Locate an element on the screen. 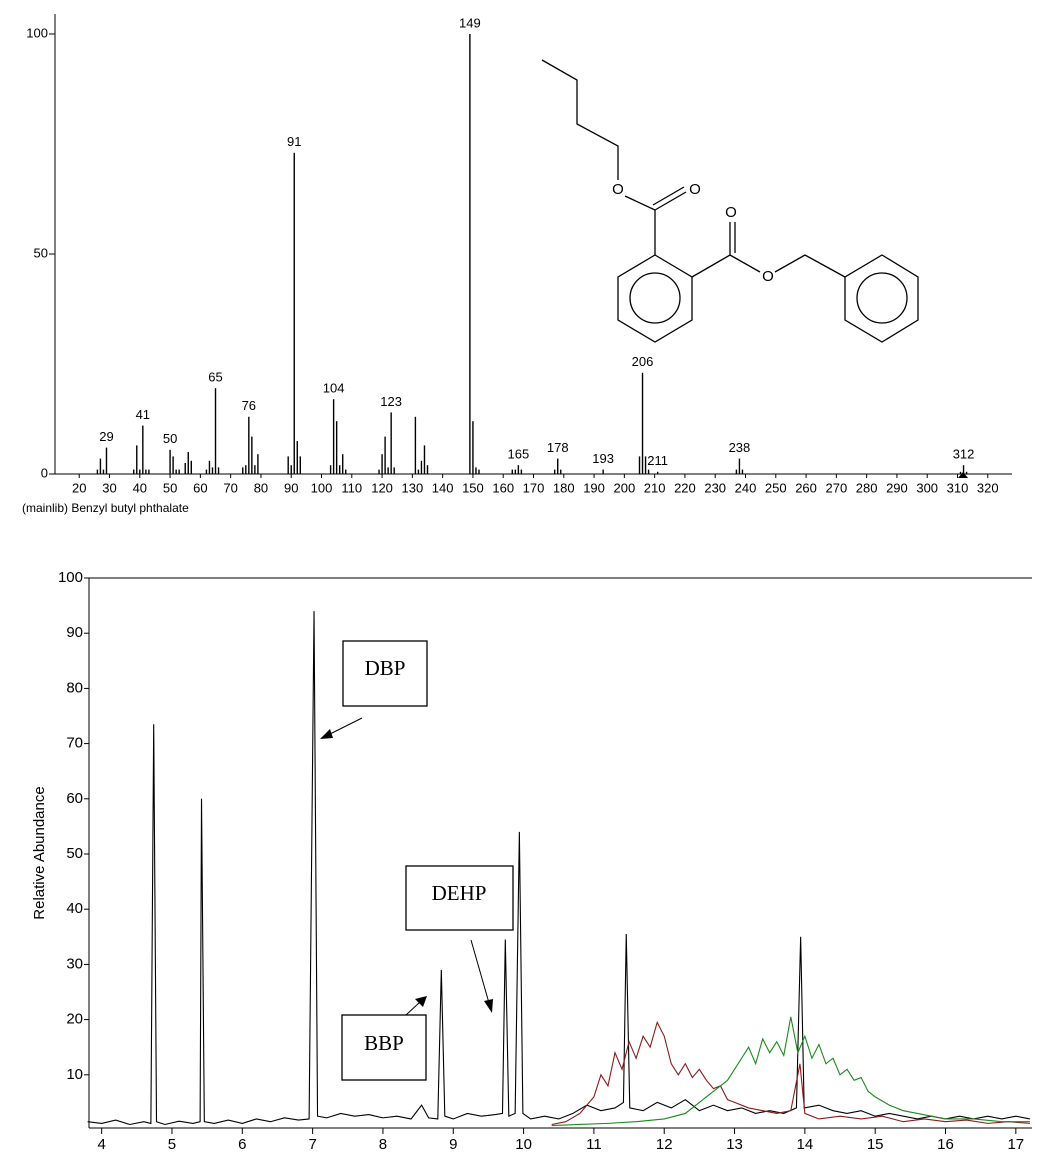 The width and height of the screenshot is (1042, 1157). peak-label: 76 is located at coordinates (249, 405).